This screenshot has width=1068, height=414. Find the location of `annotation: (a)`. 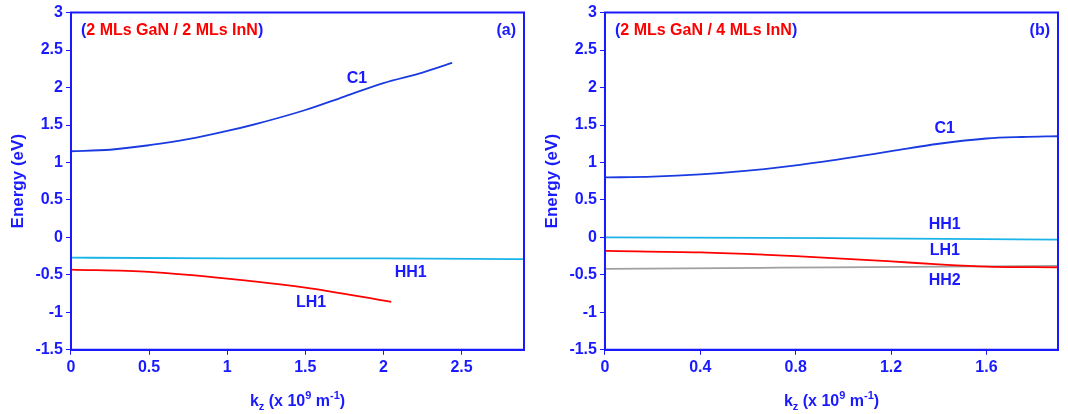

annotation: (a) is located at coordinates (506, 30).